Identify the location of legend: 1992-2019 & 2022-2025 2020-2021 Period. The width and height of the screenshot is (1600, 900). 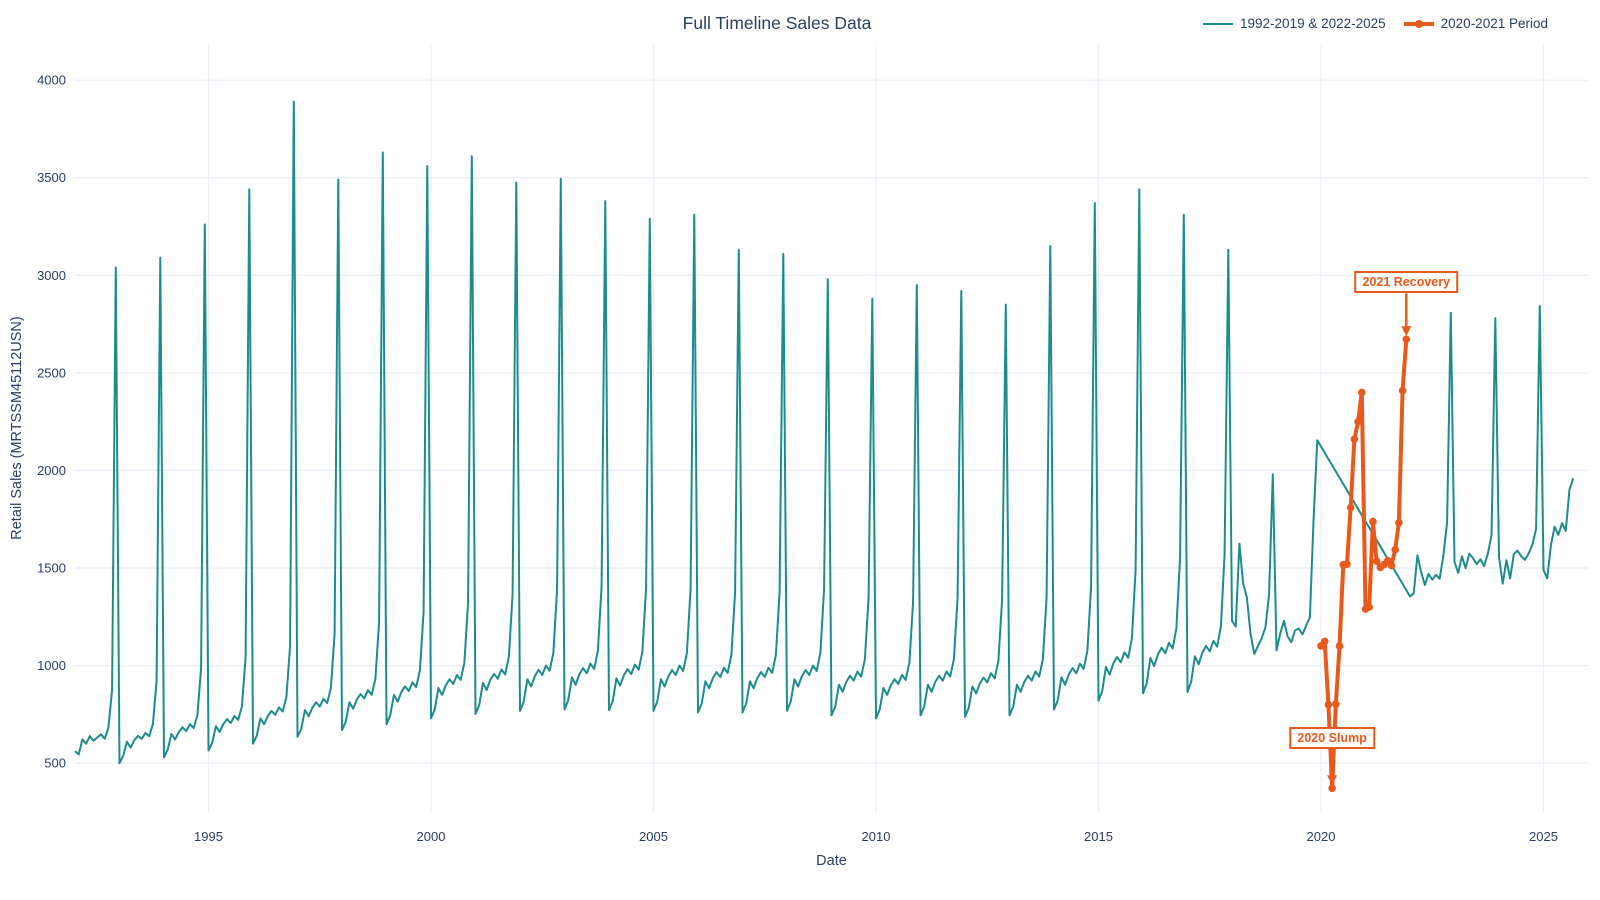
(1375, 23).